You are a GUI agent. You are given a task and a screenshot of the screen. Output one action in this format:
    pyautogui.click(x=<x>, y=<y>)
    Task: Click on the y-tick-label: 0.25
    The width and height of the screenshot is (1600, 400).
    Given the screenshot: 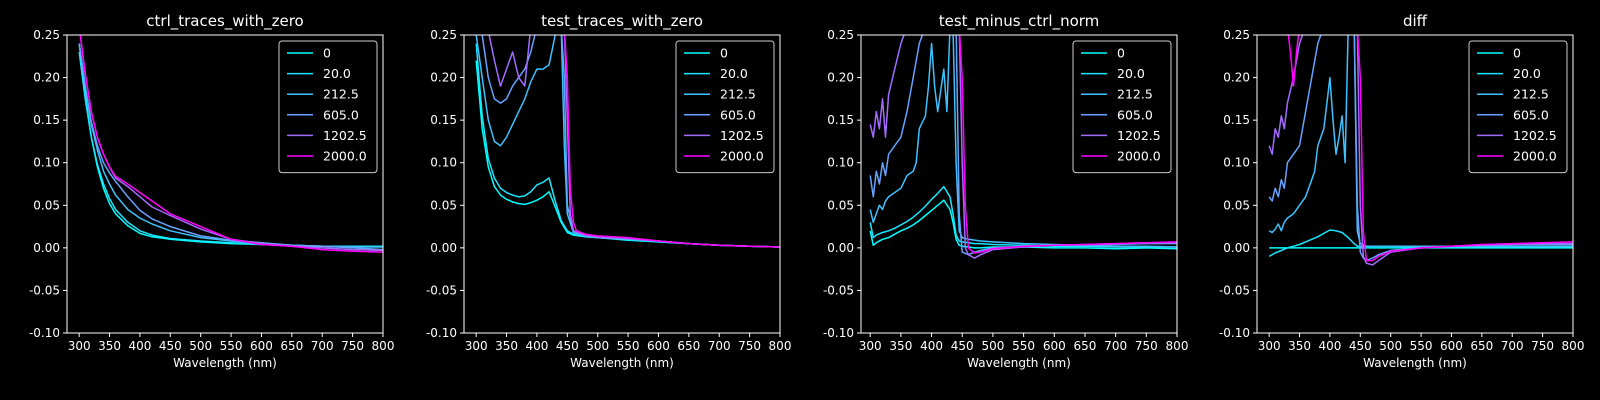 What is the action you would take?
    pyautogui.click(x=46, y=35)
    